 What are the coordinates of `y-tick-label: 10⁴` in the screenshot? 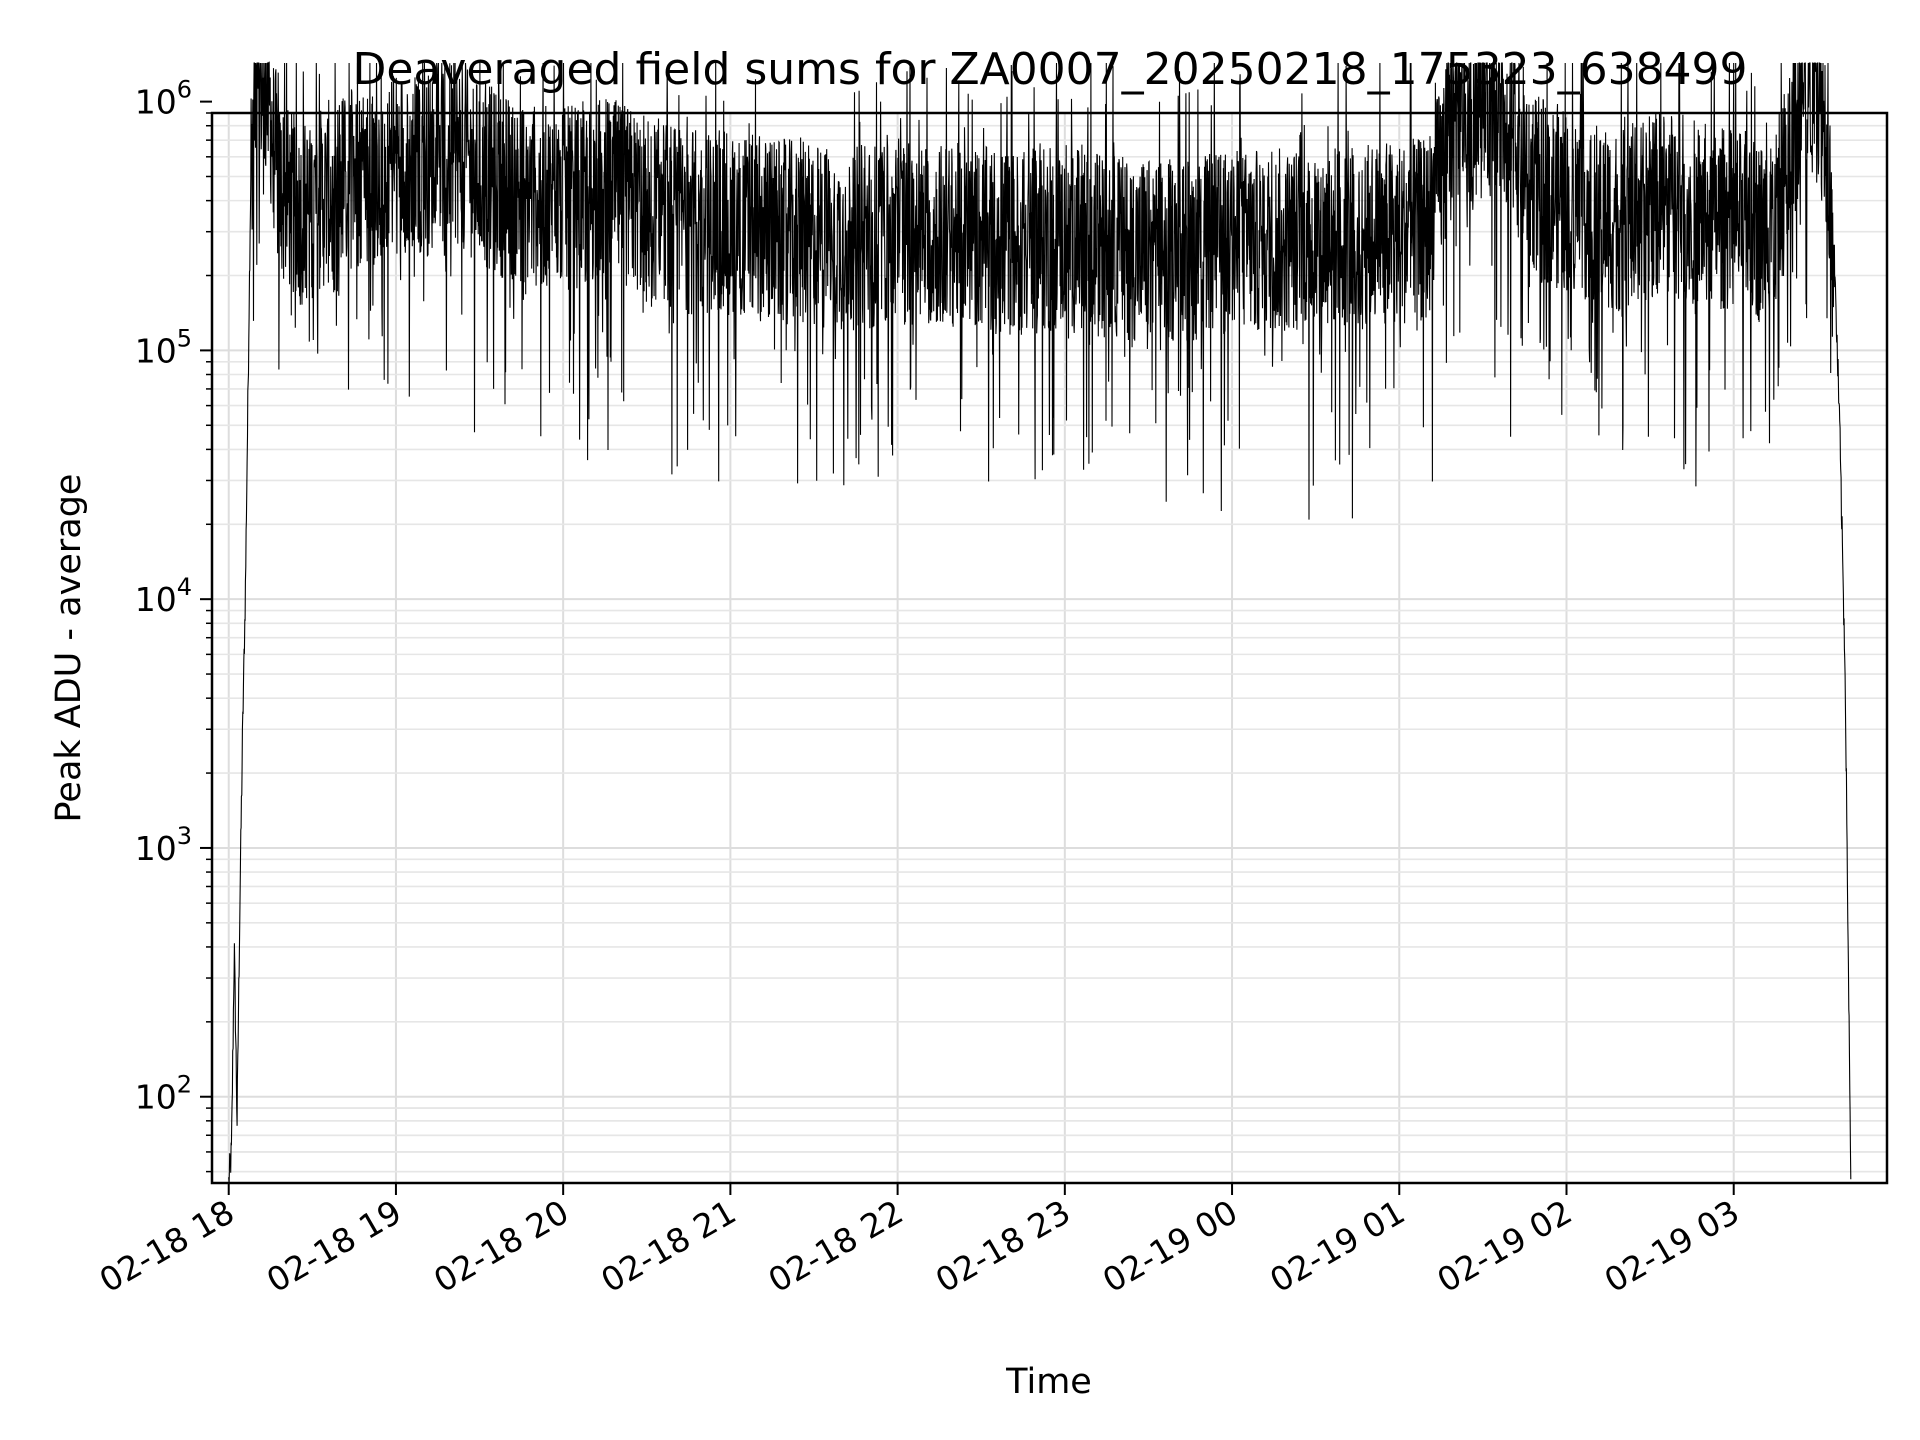 It's located at (163, 596).